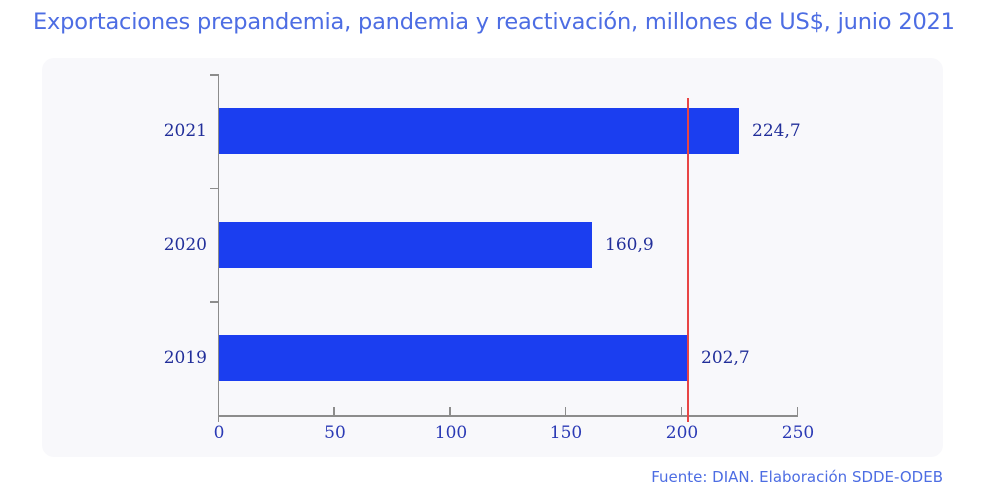 The width and height of the screenshot is (1001, 496). I want to click on bar-2019, so click(453, 358).